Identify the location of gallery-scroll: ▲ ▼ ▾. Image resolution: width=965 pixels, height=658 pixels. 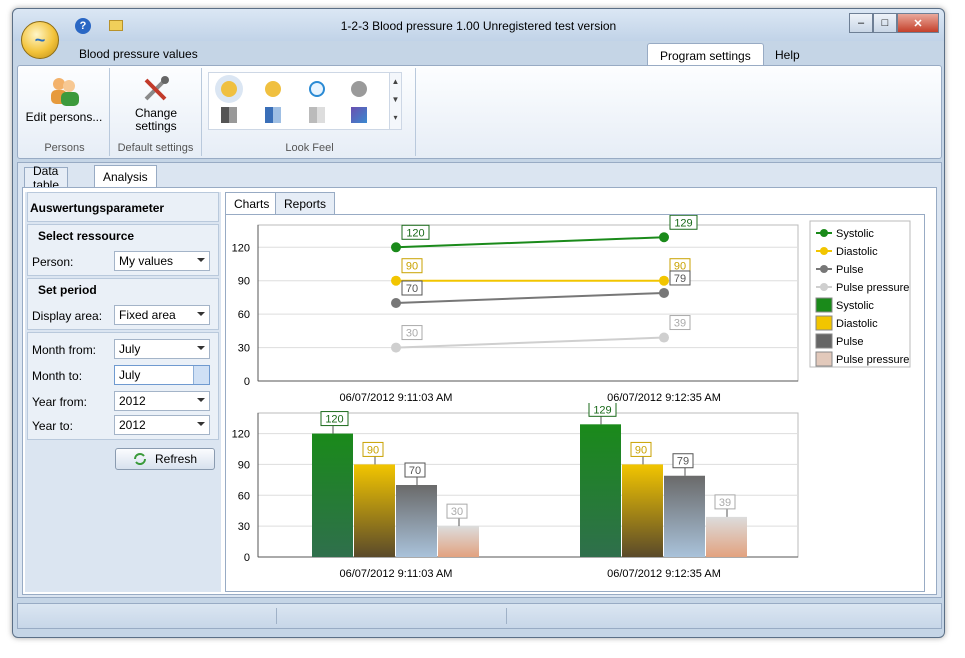
(395, 101).